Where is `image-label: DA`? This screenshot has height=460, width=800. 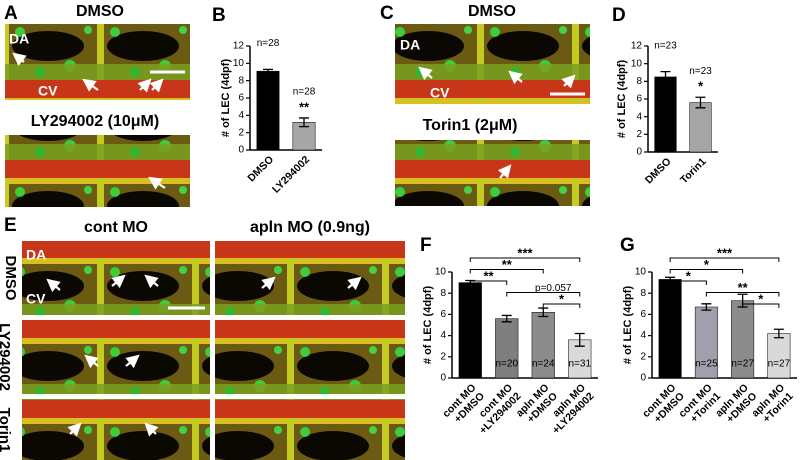 image-label: DA is located at coordinates (19, 39).